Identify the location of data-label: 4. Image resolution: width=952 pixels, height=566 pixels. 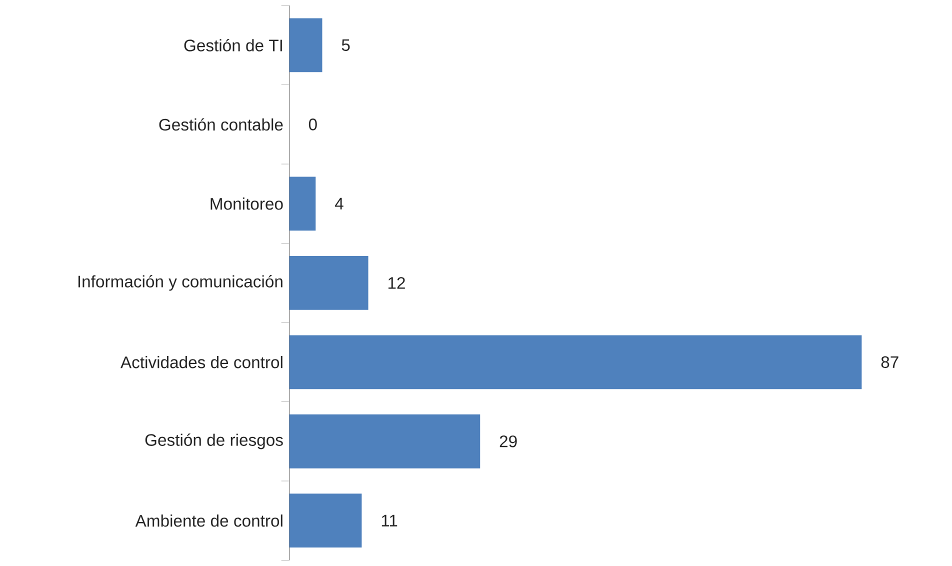
(339, 204).